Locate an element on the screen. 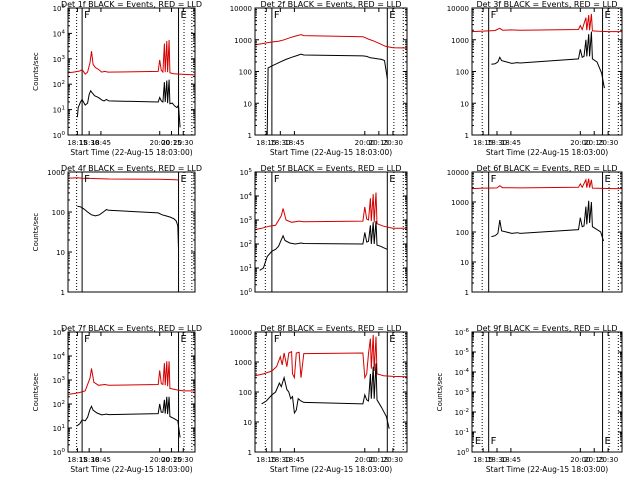 The height and width of the screenshot is (480, 640). y-tick-label: 10⁻⁵ is located at coordinates (462, 352).